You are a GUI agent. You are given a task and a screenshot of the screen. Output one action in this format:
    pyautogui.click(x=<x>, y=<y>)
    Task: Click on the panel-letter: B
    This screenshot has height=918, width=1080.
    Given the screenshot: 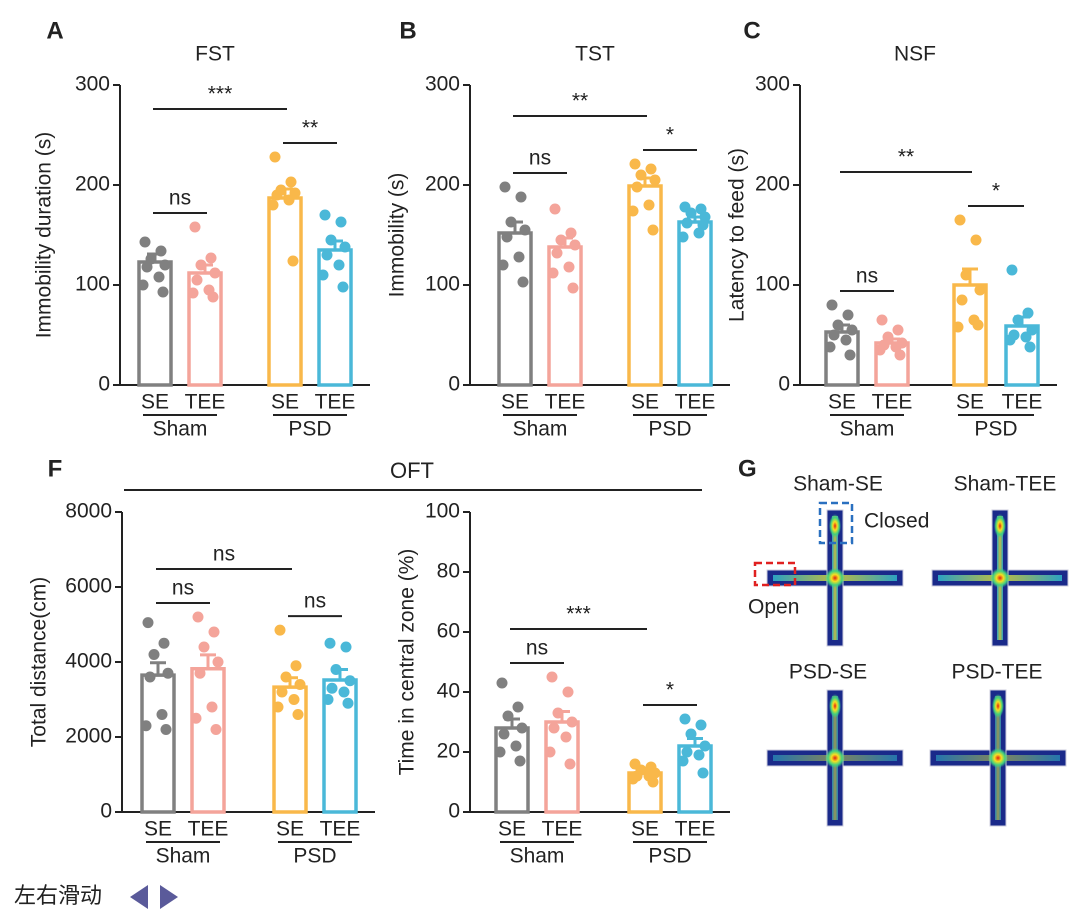 What is the action you would take?
    pyautogui.click(x=407, y=30)
    